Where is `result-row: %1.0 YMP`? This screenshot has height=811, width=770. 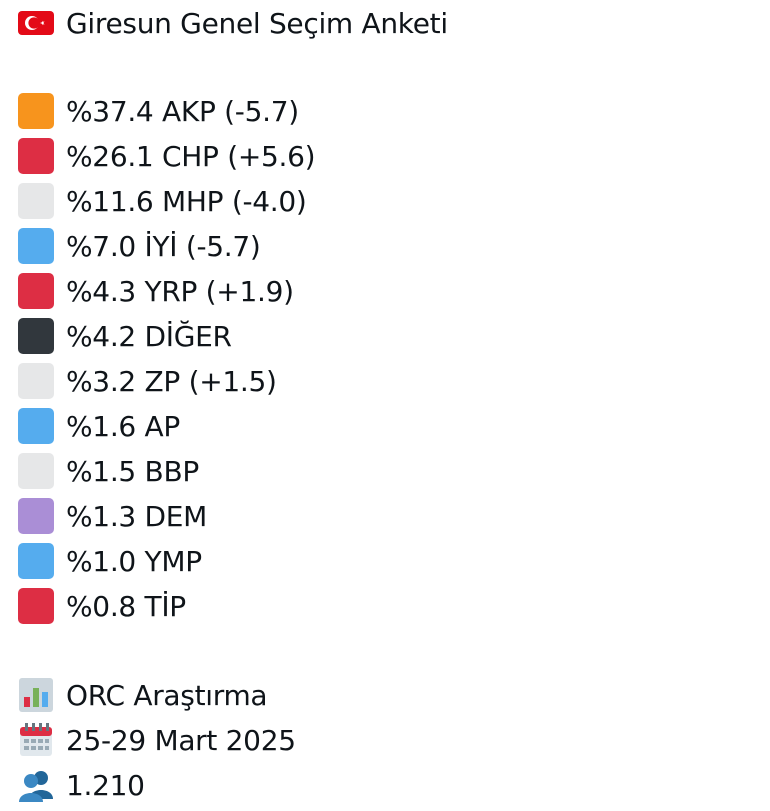
result-row: %1.0 YMP is located at coordinates (110, 561).